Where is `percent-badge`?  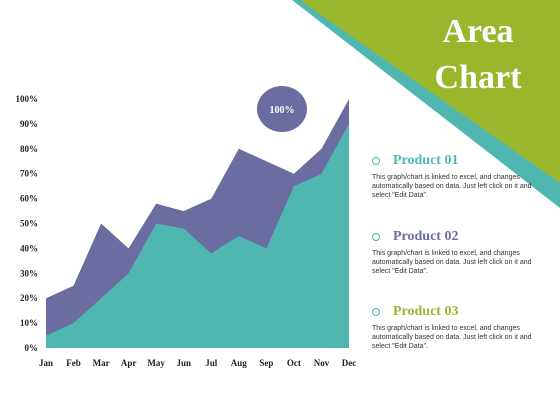
percent-badge is located at coordinates (282, 109).